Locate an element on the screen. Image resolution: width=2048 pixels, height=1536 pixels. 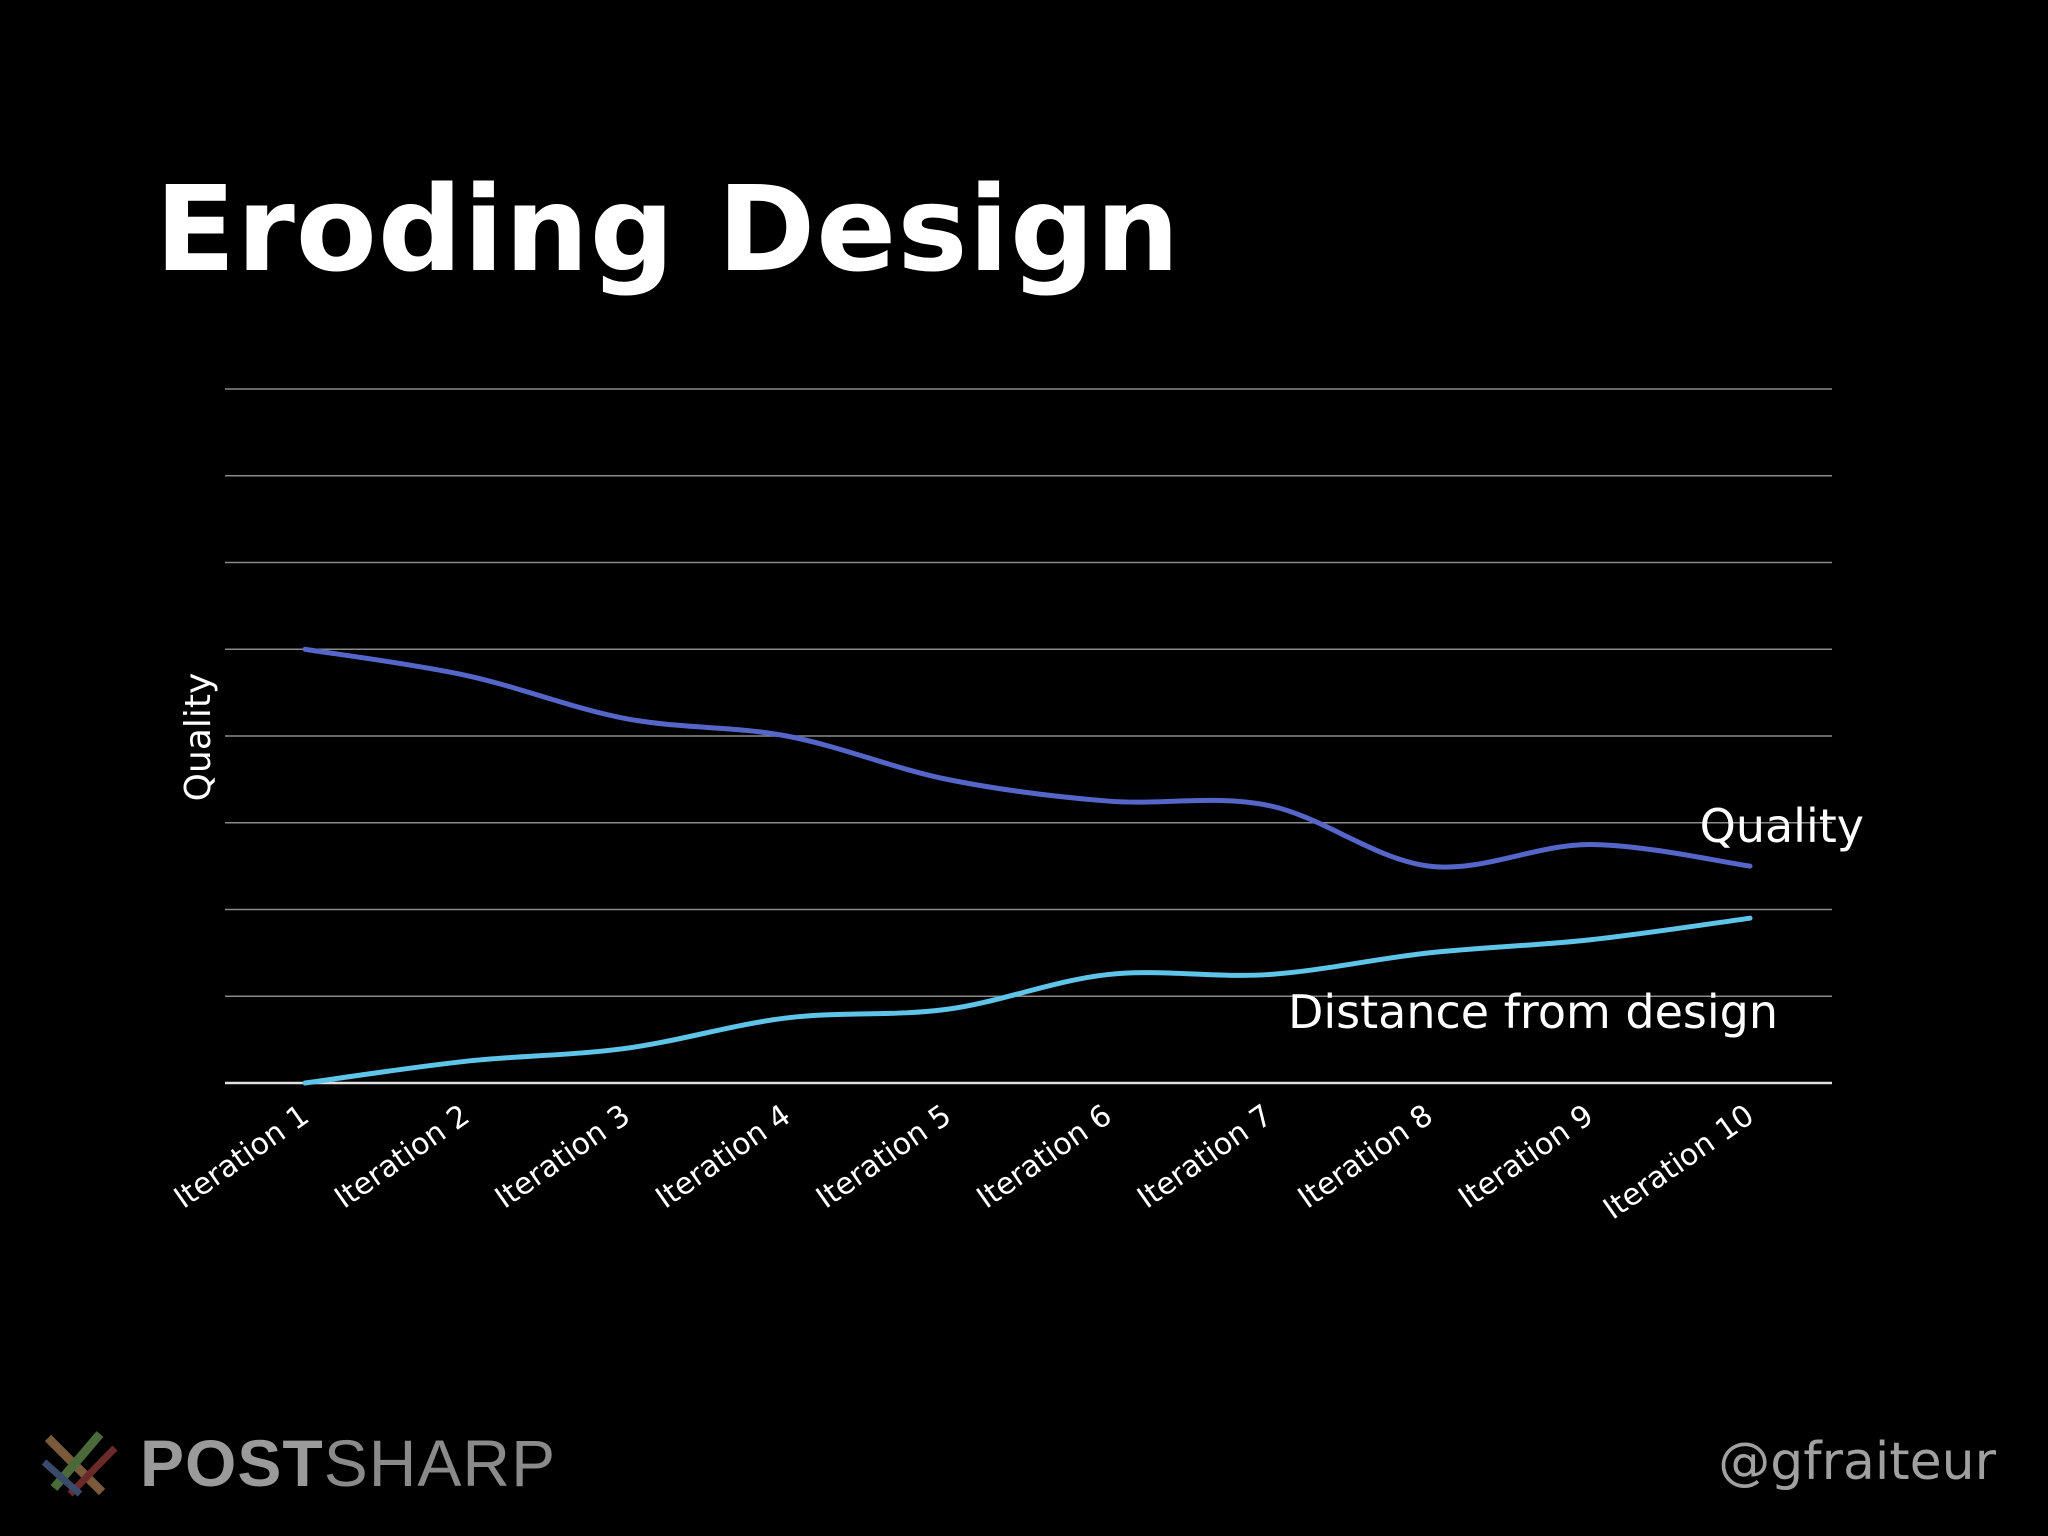
x-tick-label: Iteration 6 is located at coordinates (1045, 1157).